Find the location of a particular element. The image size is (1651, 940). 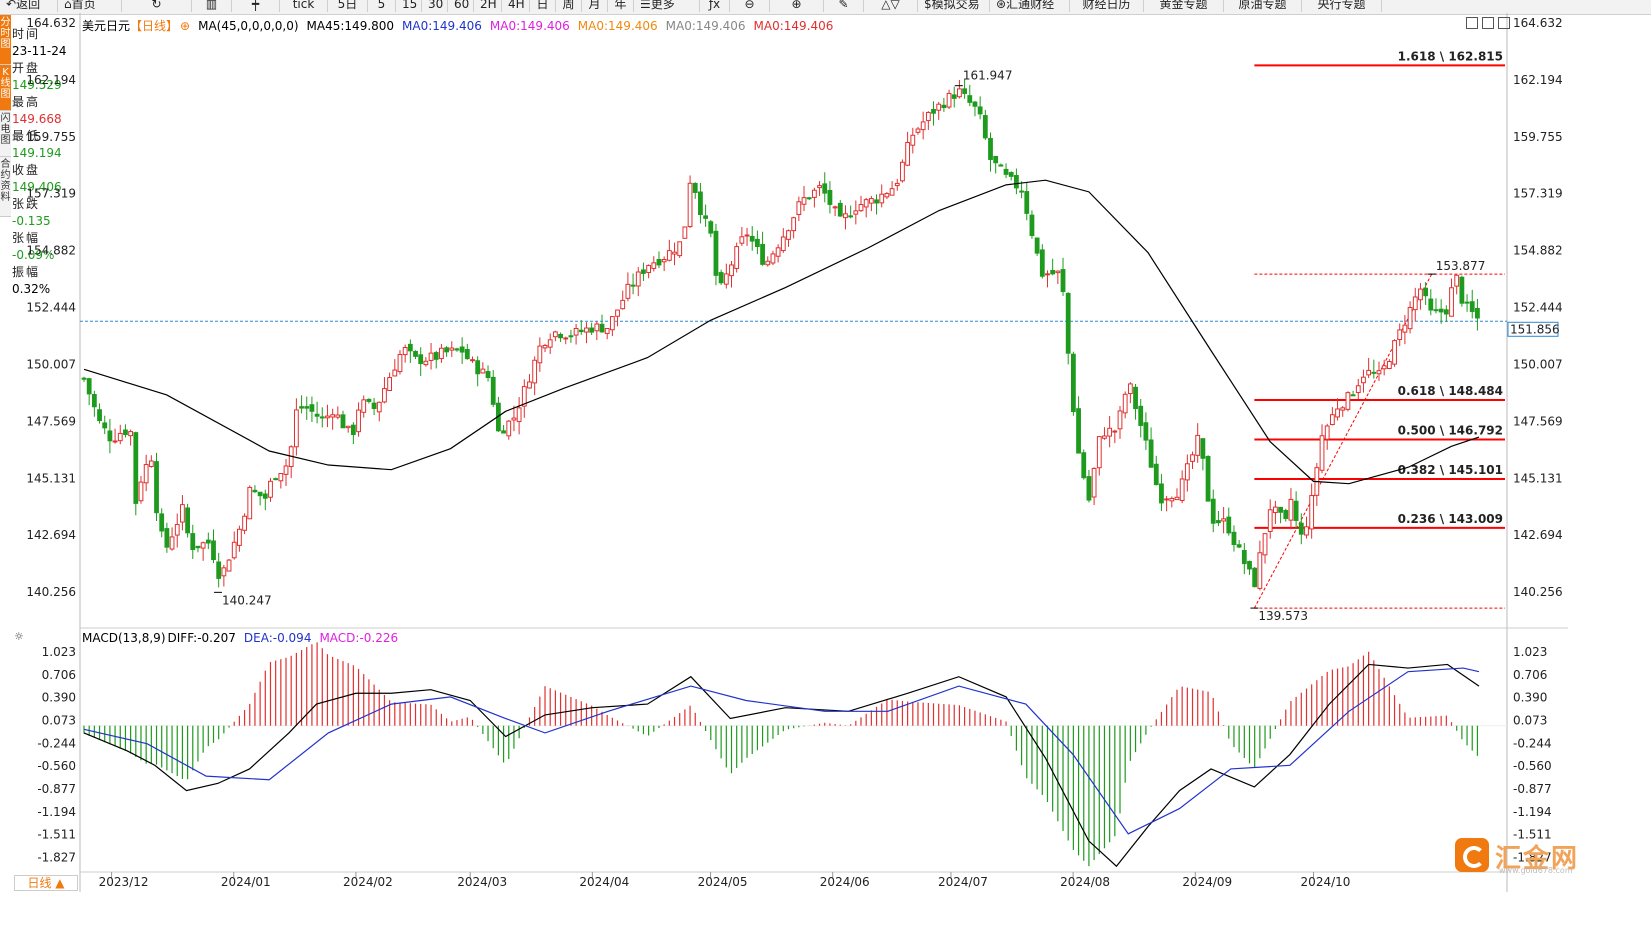

draw-button: ✎ is located at coordinates (844, 6).